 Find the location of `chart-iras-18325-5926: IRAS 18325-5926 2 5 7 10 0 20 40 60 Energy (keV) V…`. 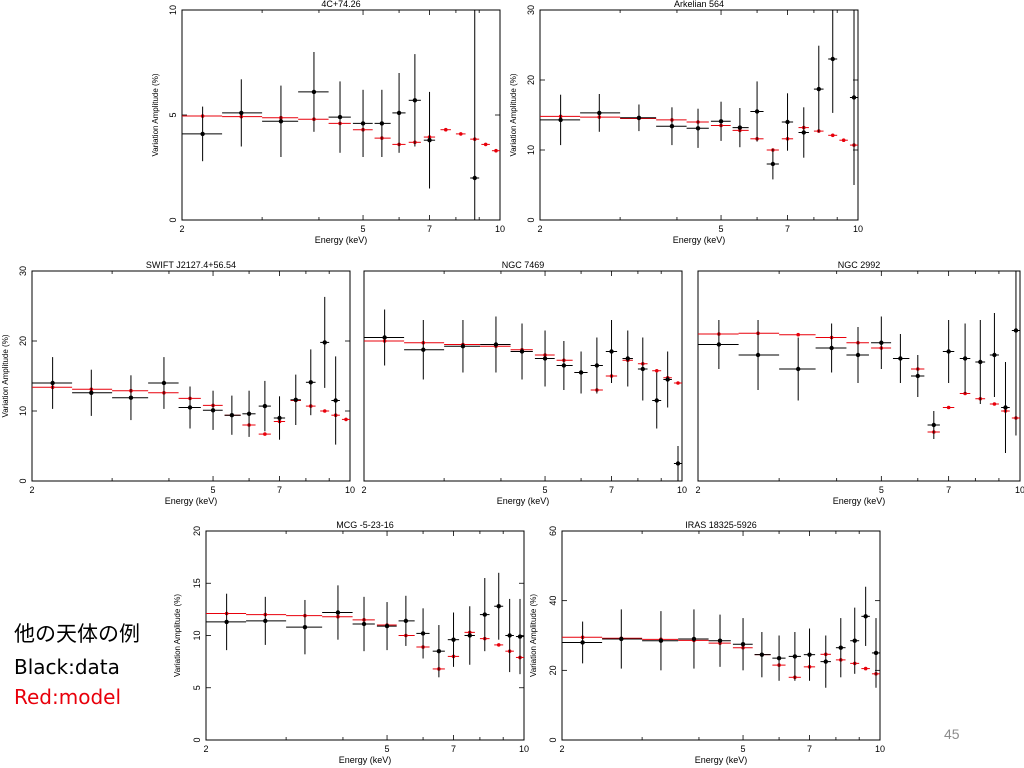

chart-iras-18325-5926: IRAS 18325-5926 2 5 7 10 0 20 40 60 Energy (keV) V… is located at coordinates (709, 642).